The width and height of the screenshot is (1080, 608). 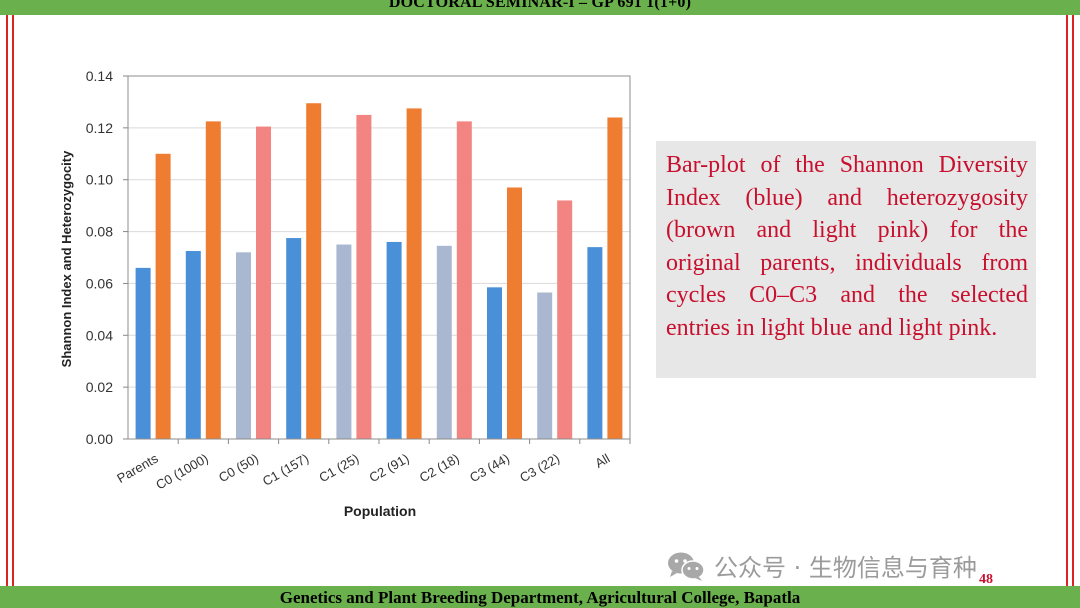 I want to click on x-tick-label: C0 (50), so click(x=238, y=468).